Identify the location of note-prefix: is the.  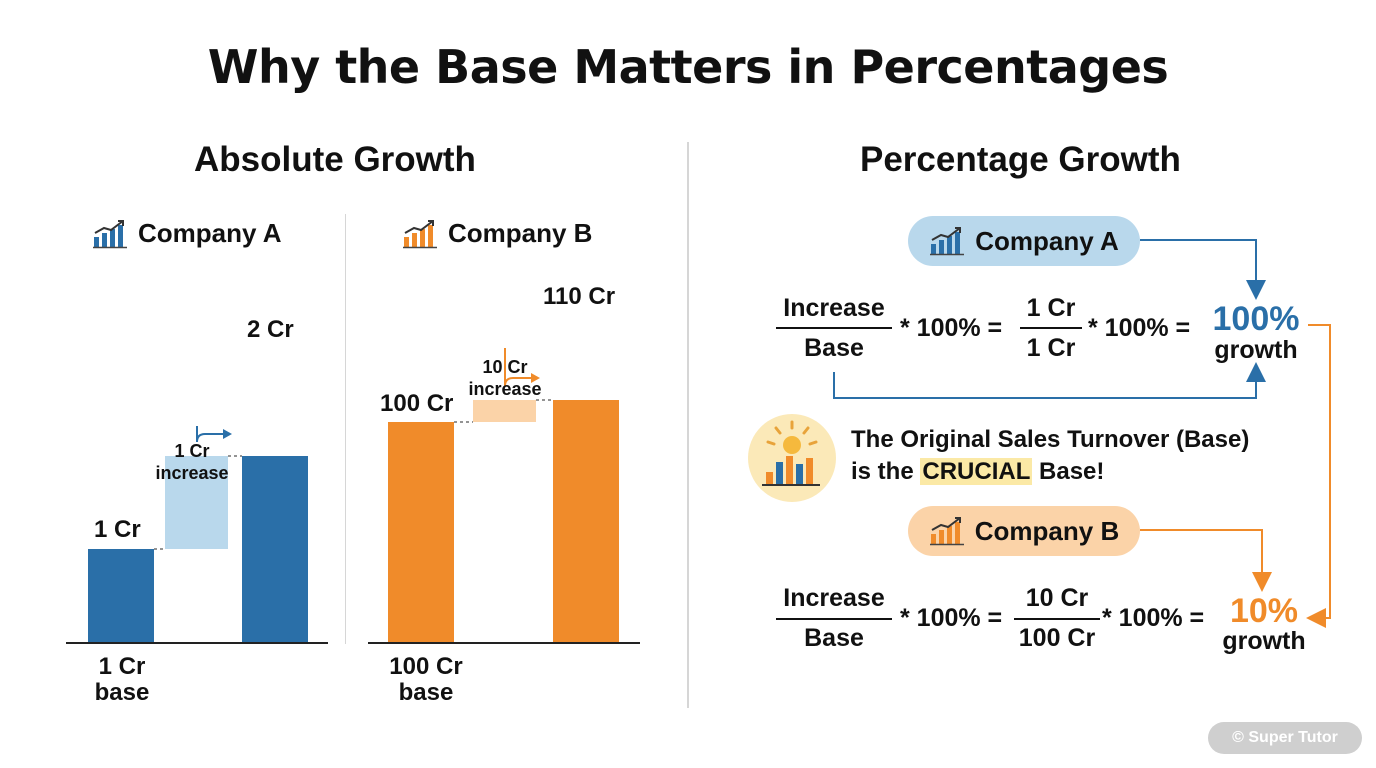
(886, 471).